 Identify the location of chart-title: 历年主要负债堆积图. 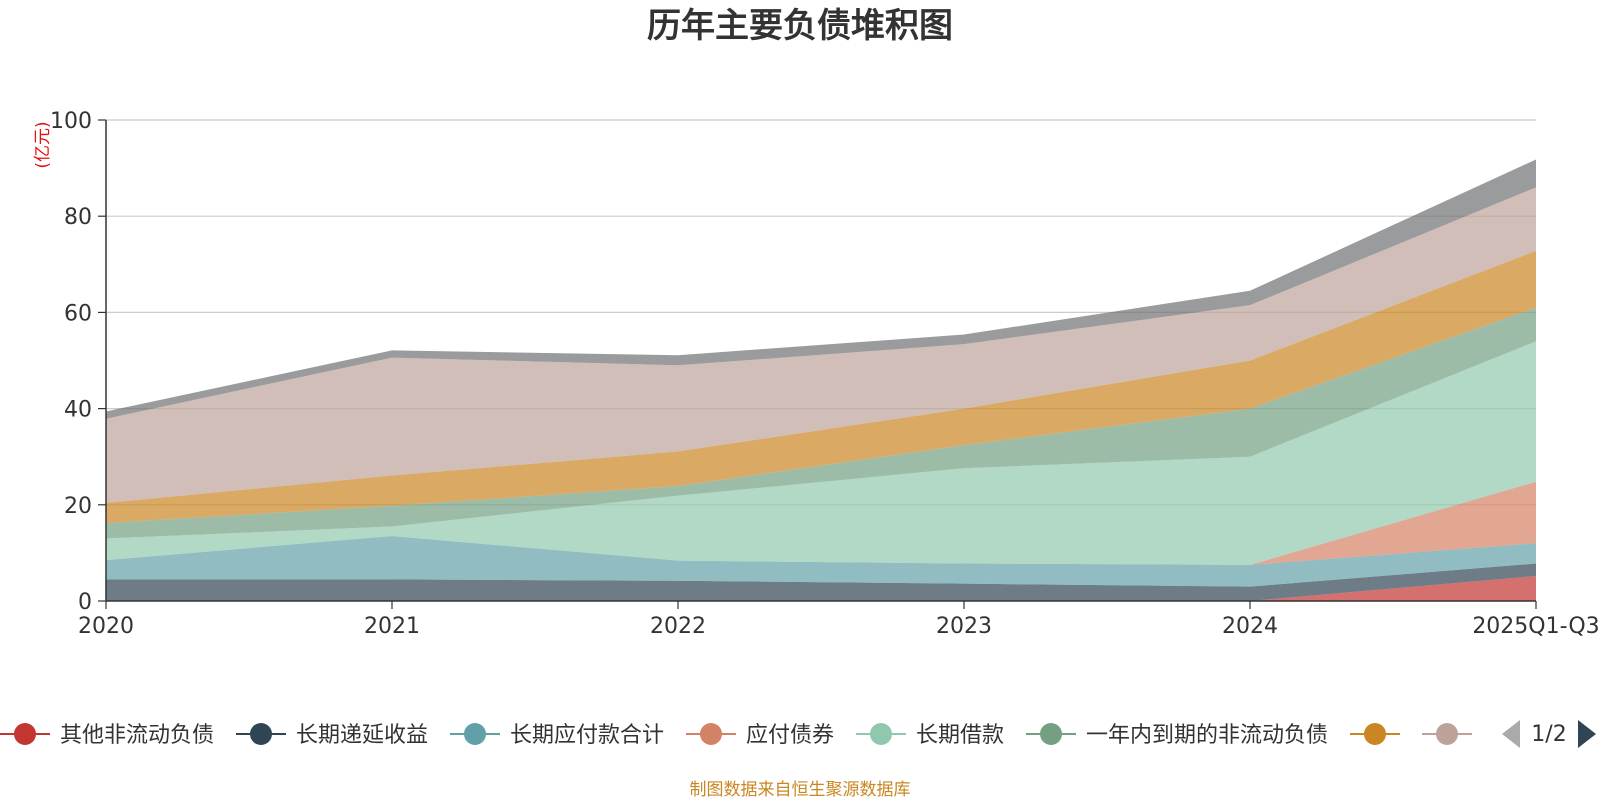
(800, 26).